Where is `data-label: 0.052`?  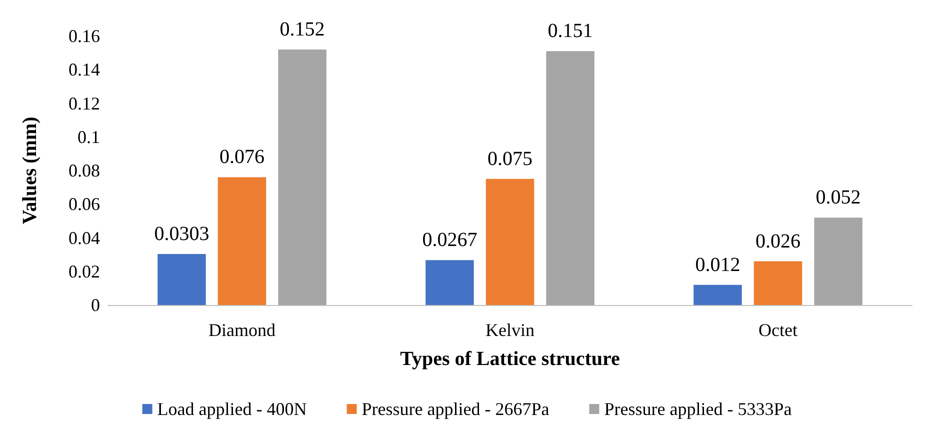
data-label: 0.052 is located at coordinates (838, 197).